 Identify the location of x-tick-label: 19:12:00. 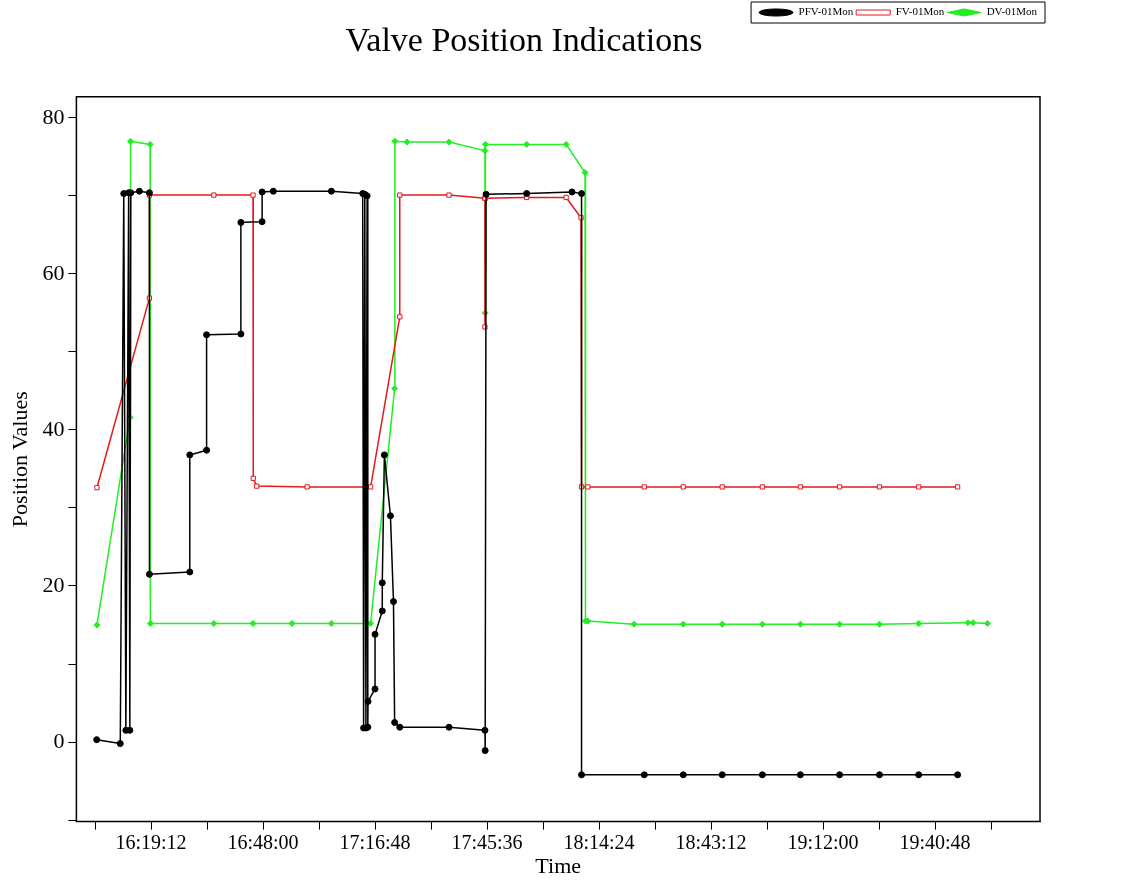
(823, 841).